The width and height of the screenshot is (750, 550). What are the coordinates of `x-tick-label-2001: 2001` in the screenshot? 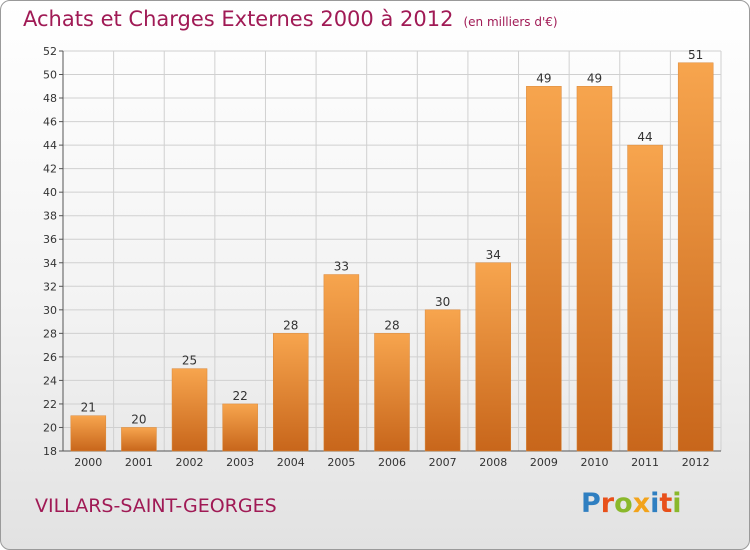 It's located at (139, 462).